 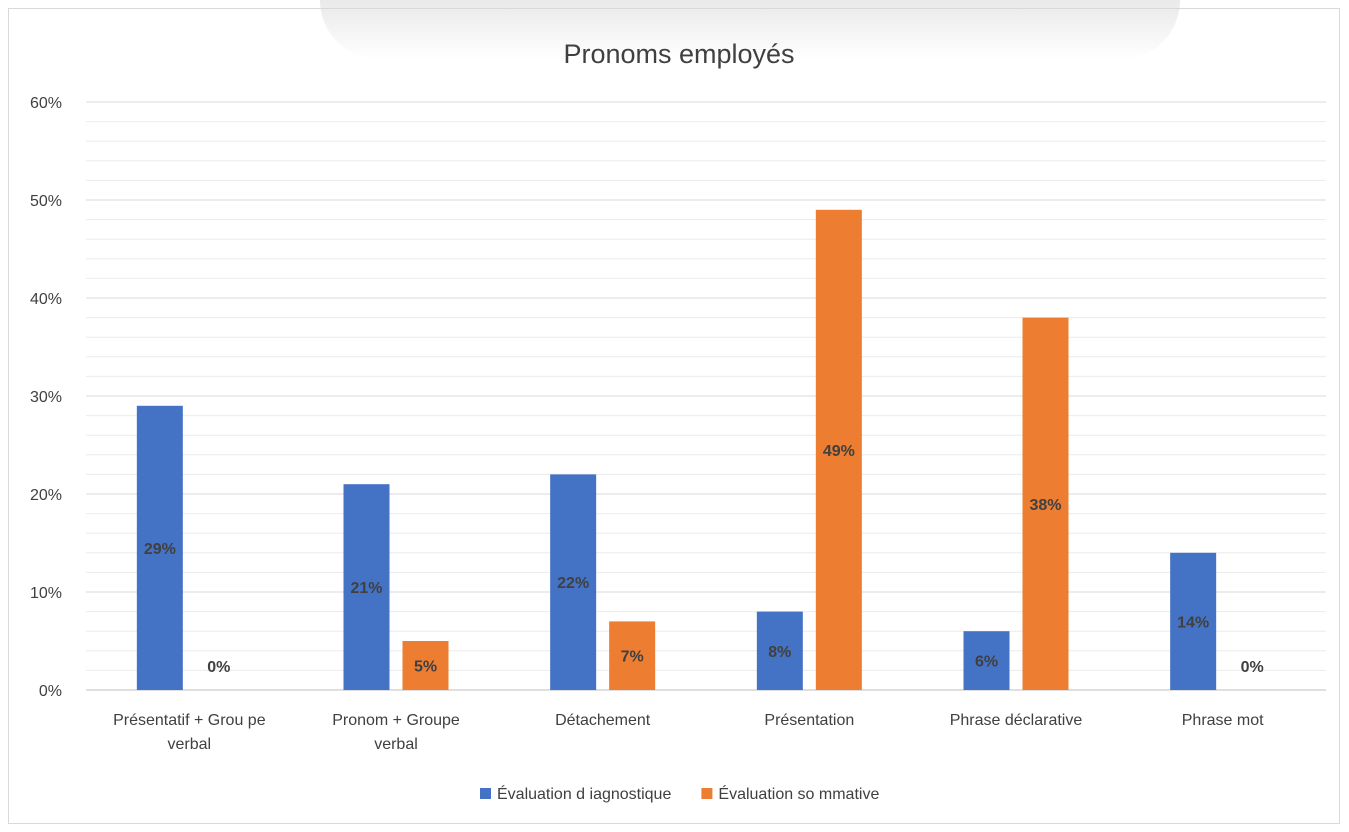 What do you see at coordinates (50, 691) in the screenshot?
I see `y-tick-label: 0%` at bounding box center [50, 691].